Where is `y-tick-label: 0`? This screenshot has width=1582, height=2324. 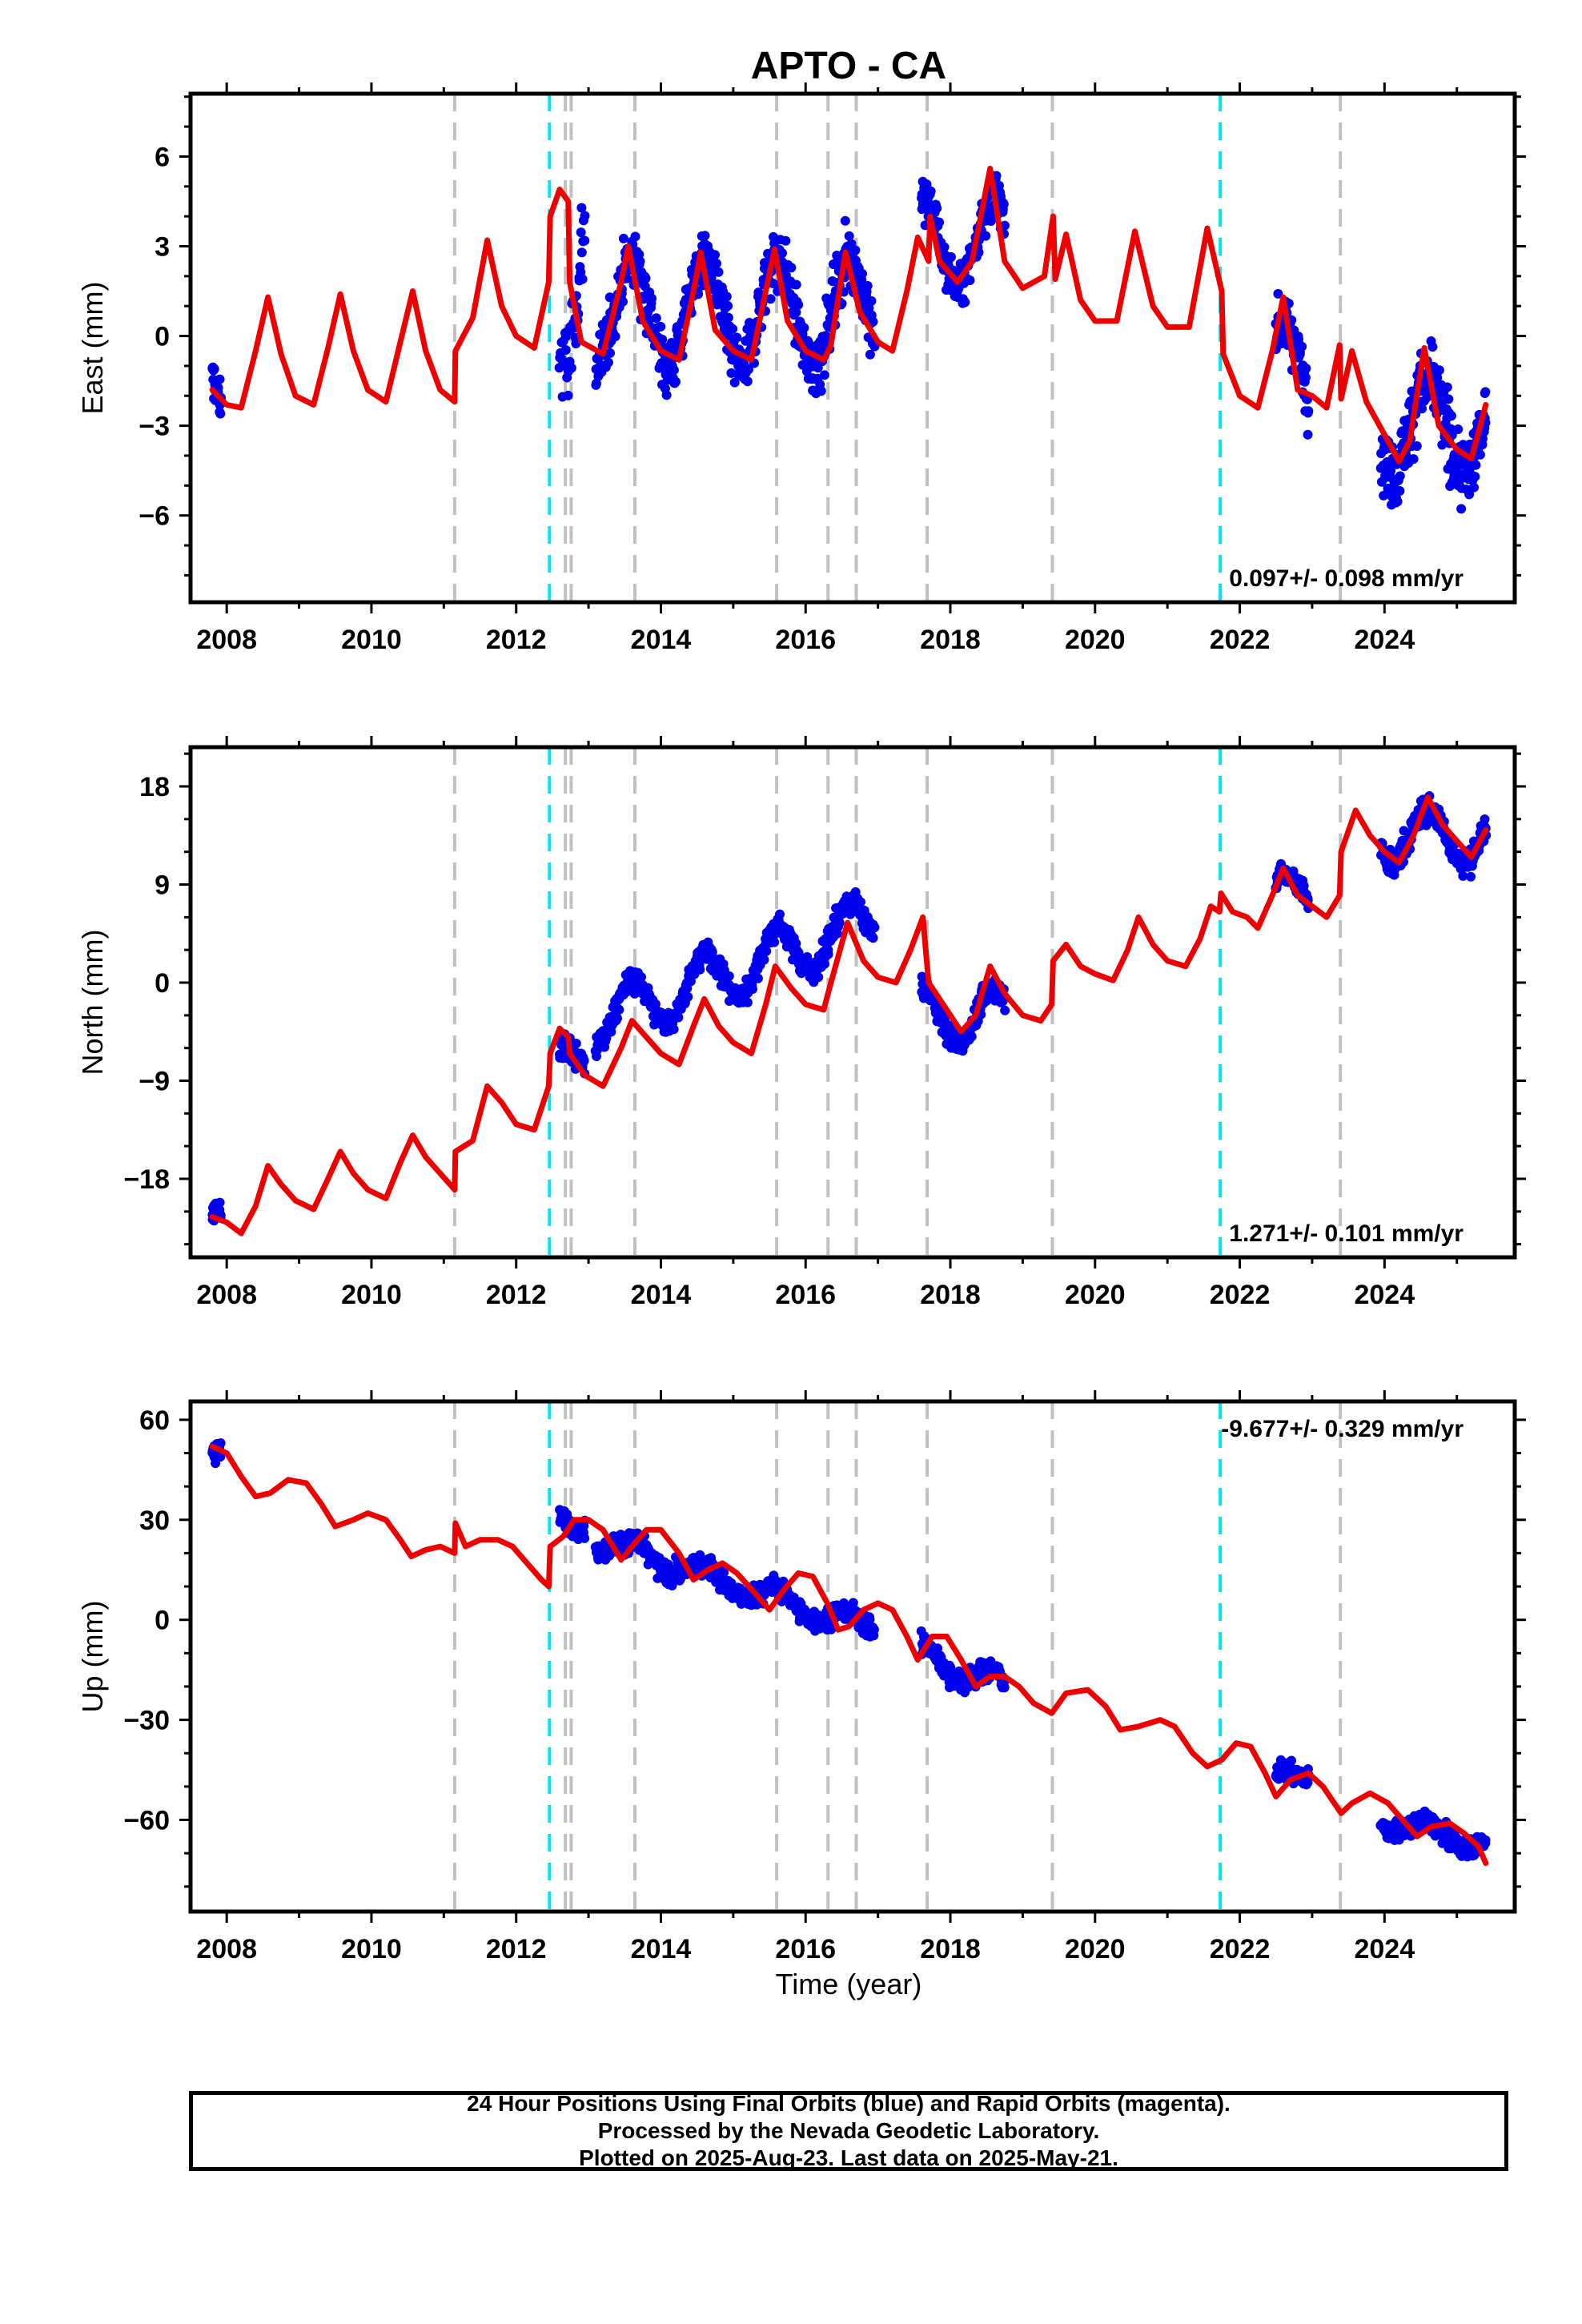 y-tick-label: 0 is located at coordinates (162, 983).